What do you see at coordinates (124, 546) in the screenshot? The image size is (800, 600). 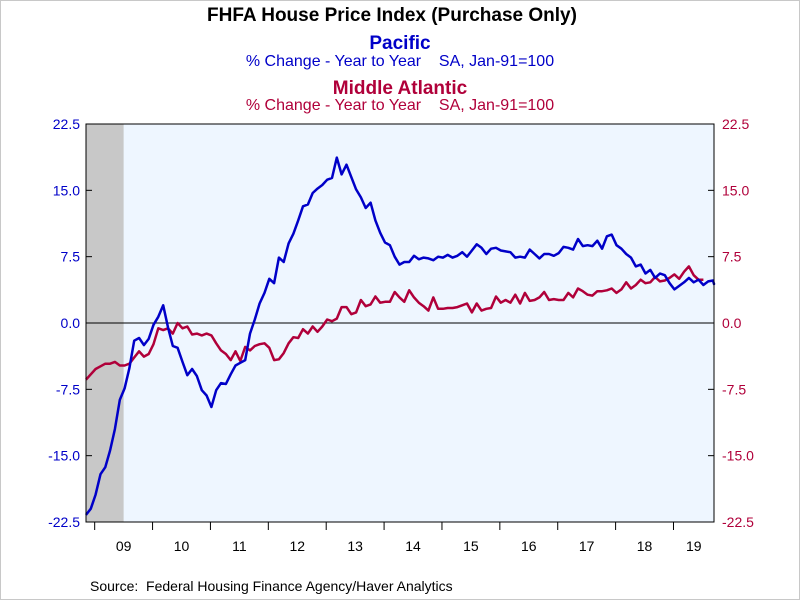 I see `x-tick-label: 09` at bounding box center [124, 546].